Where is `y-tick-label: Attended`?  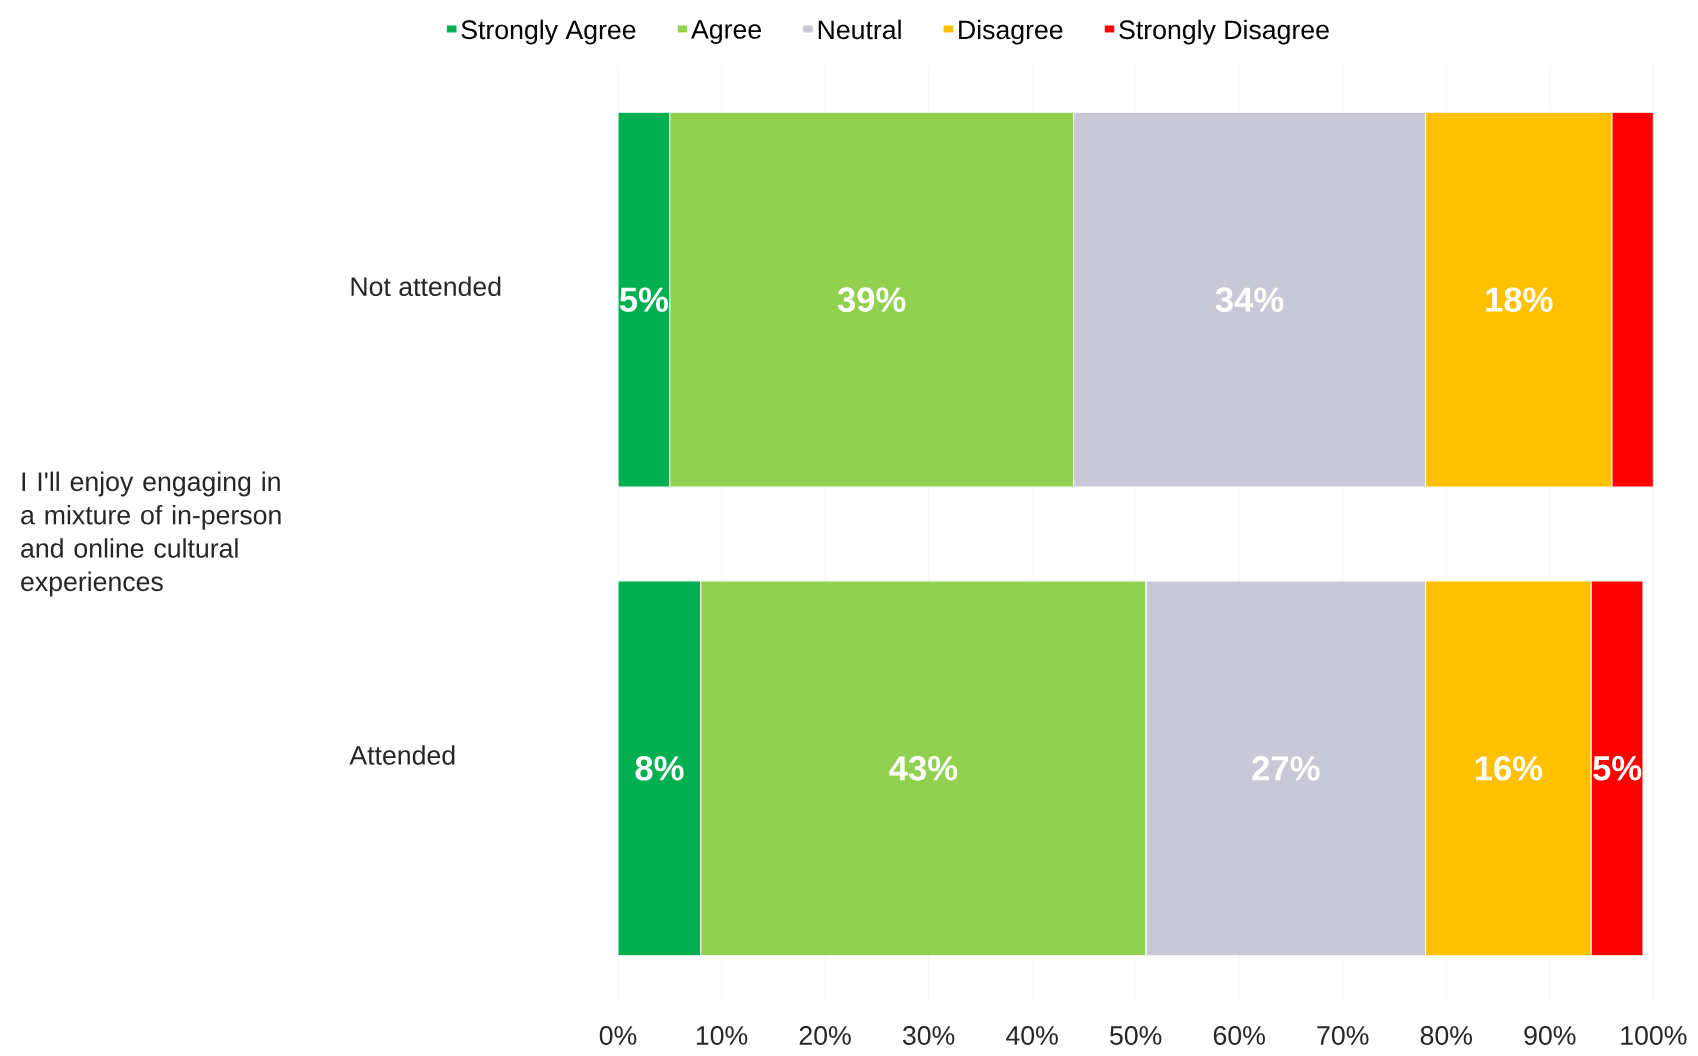
y-tick-label: Attended is located at coordinates (402, 755).